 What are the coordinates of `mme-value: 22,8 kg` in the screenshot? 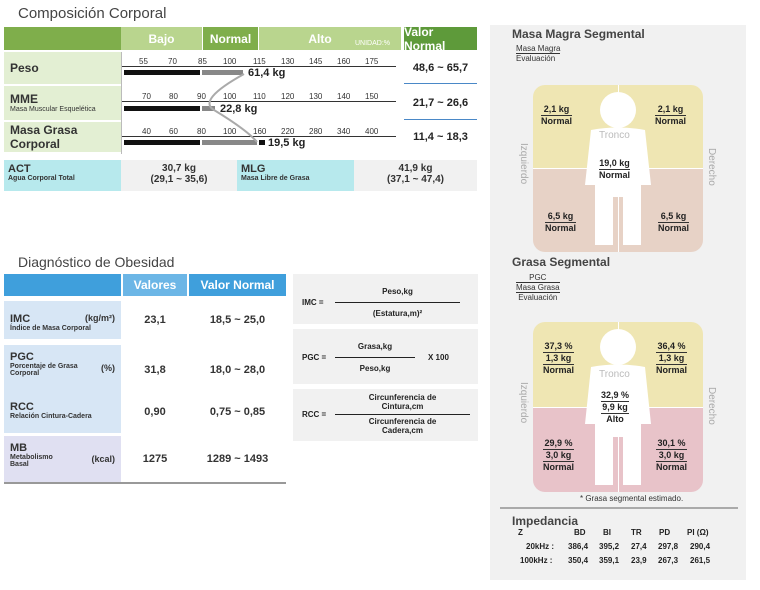 It's located at (239, 109).